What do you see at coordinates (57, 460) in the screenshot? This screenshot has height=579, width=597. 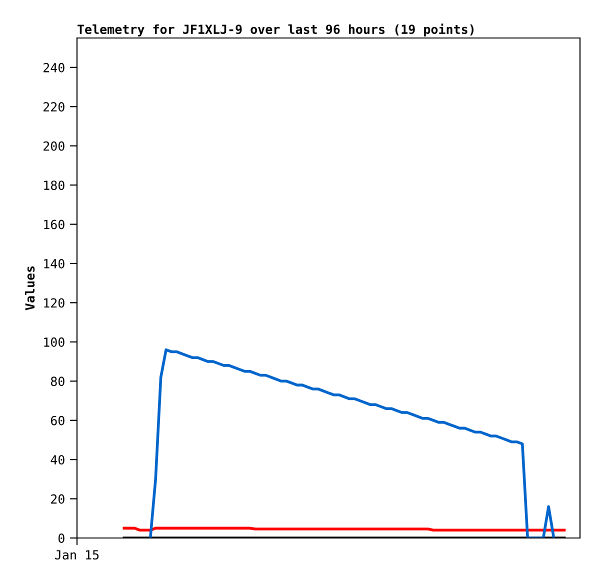 I see `y-tick-label: 40` at bounding box center [57, 460].